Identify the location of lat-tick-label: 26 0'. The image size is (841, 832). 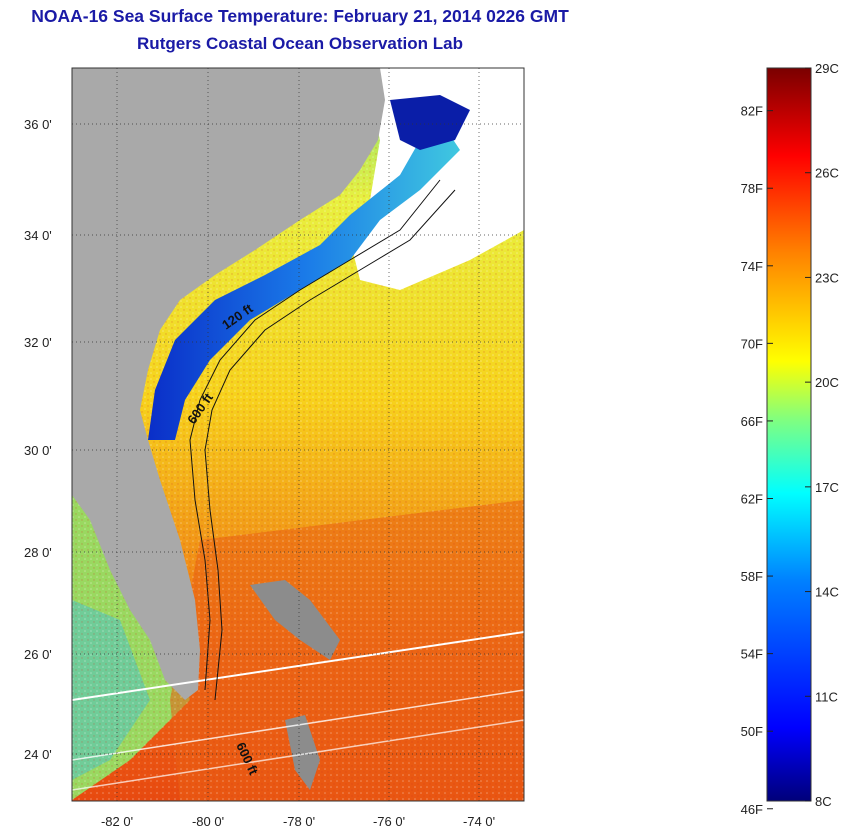
(38, 654).